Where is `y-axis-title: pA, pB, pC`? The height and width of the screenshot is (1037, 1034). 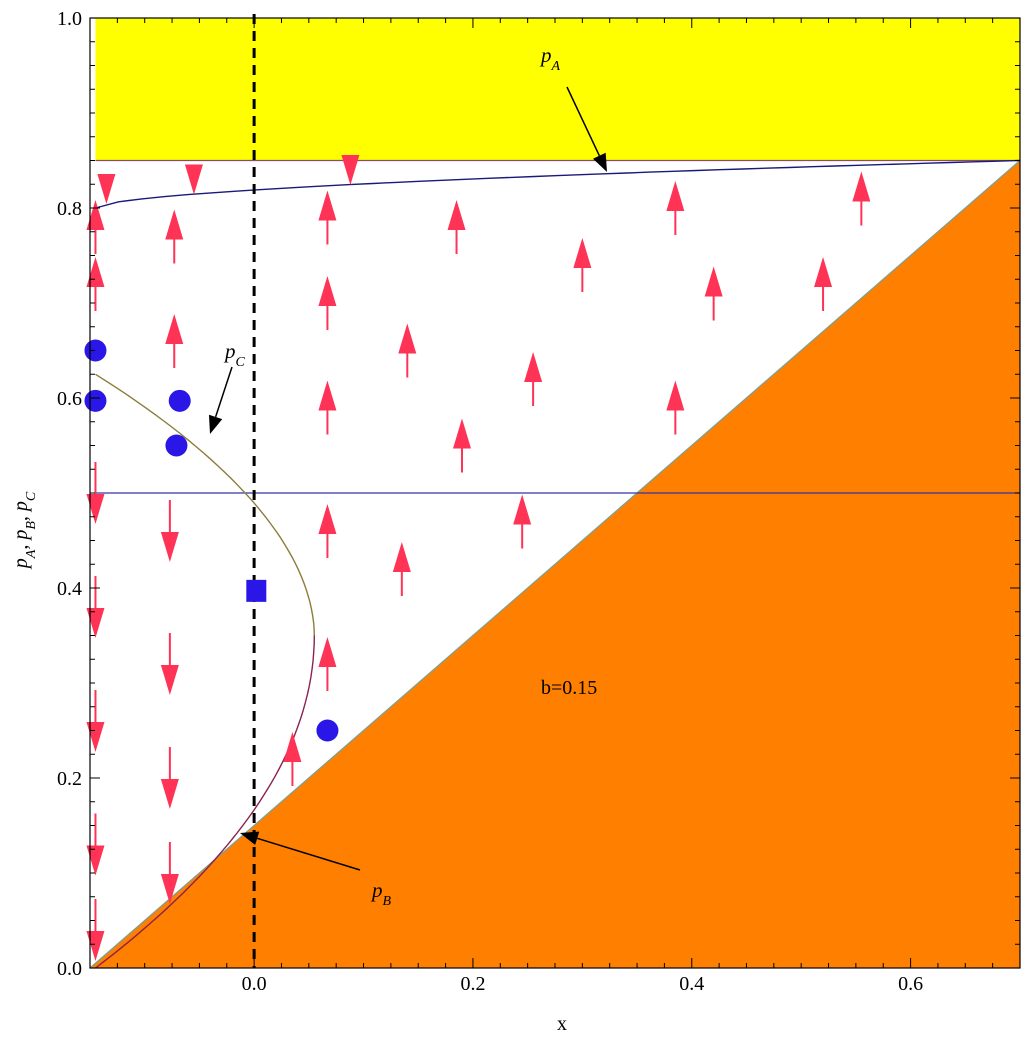 y-axis-title: pA, pB, pC is located at coordinates (24, 530).